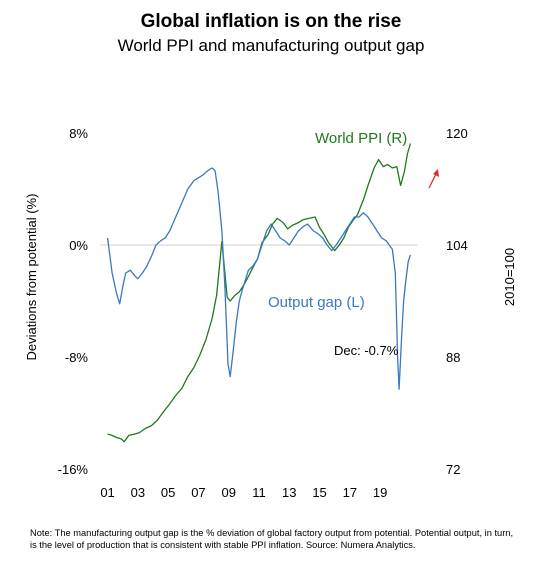 The image size is (543, 570). What do you see at coordinates (433, 179) in the screenshot?
I see `rising-arrow-icon` at bounding box center [433, 179].